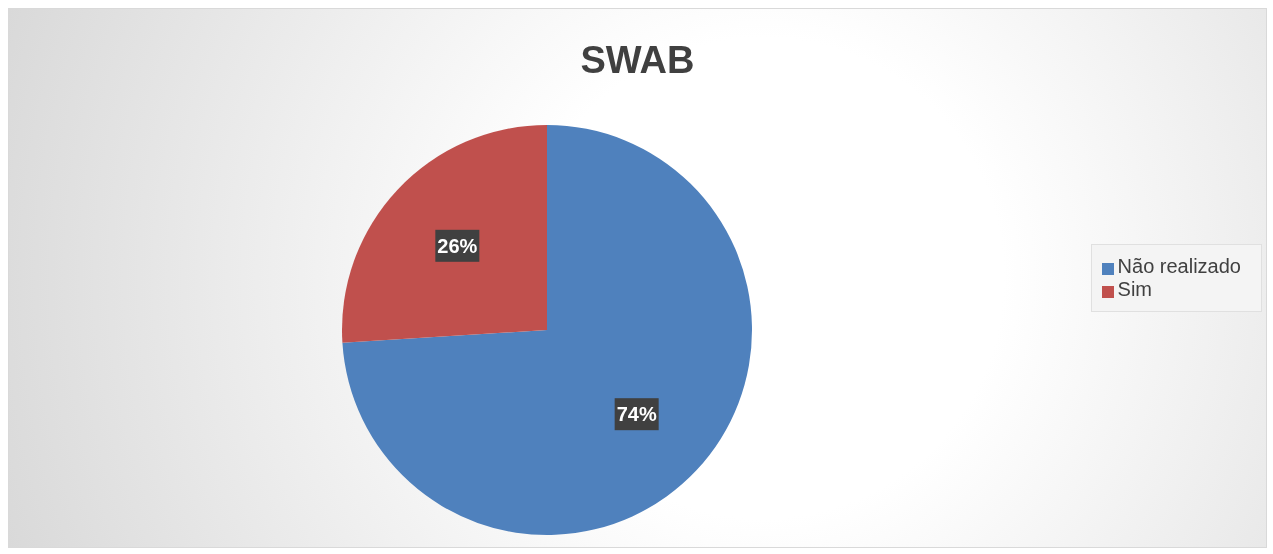  I want to click on pie-slice, so click(444, 234).